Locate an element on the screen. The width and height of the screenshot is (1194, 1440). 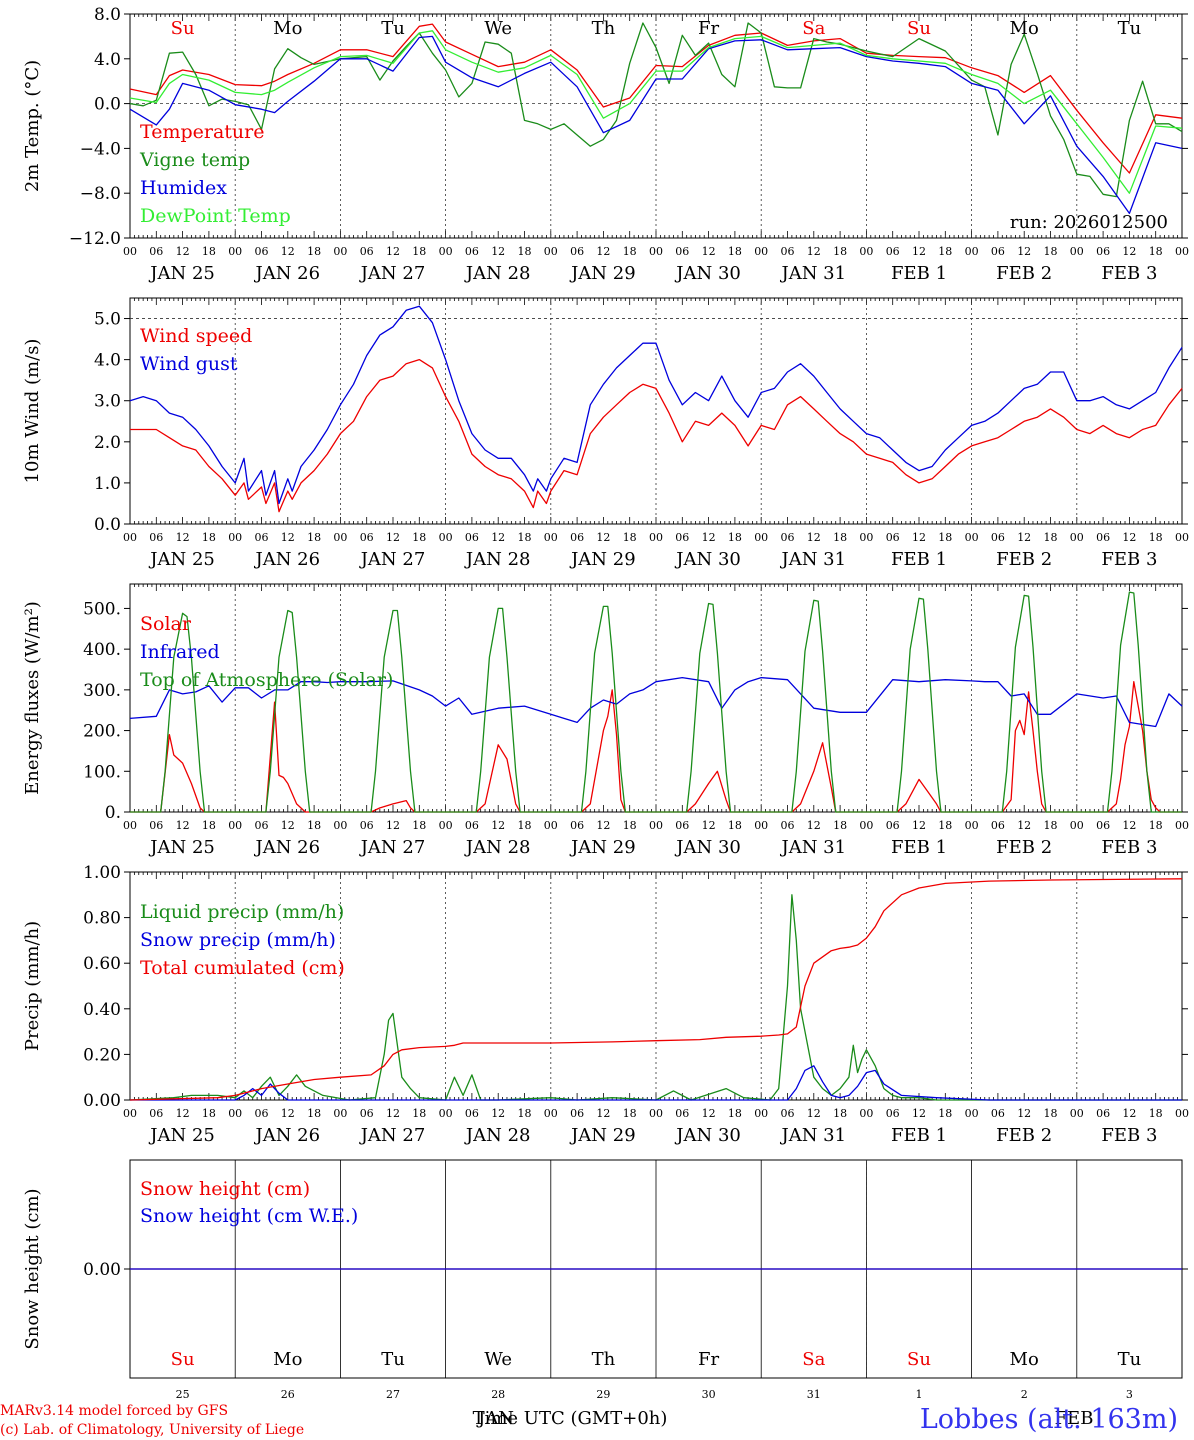
date-label: JAN 28 is located at coordinates (497, 847).